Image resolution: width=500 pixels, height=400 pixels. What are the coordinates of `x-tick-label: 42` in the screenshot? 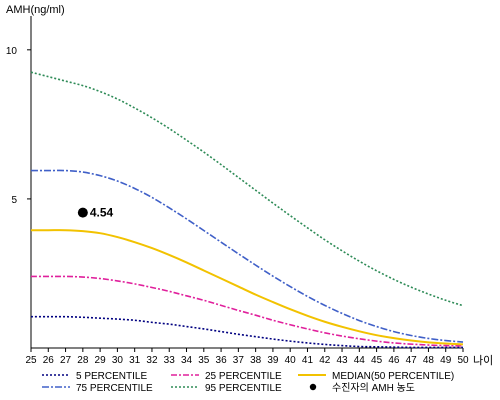 It's located at (325, 360).